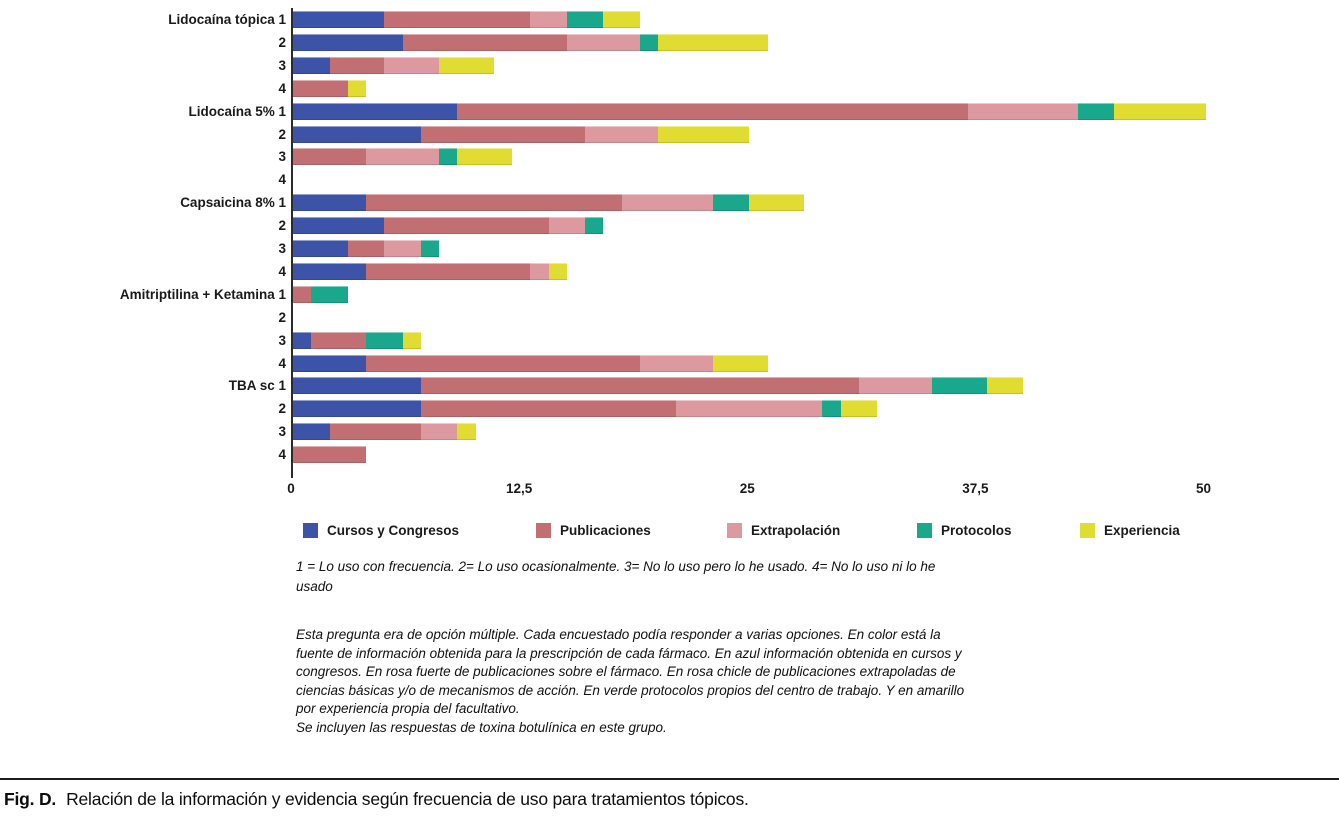 This screenshot has width=1339, height=823. Describe the element at coordinates (257, 385) in the screenshot. I see `category-label: TBA sc 1` at that location.